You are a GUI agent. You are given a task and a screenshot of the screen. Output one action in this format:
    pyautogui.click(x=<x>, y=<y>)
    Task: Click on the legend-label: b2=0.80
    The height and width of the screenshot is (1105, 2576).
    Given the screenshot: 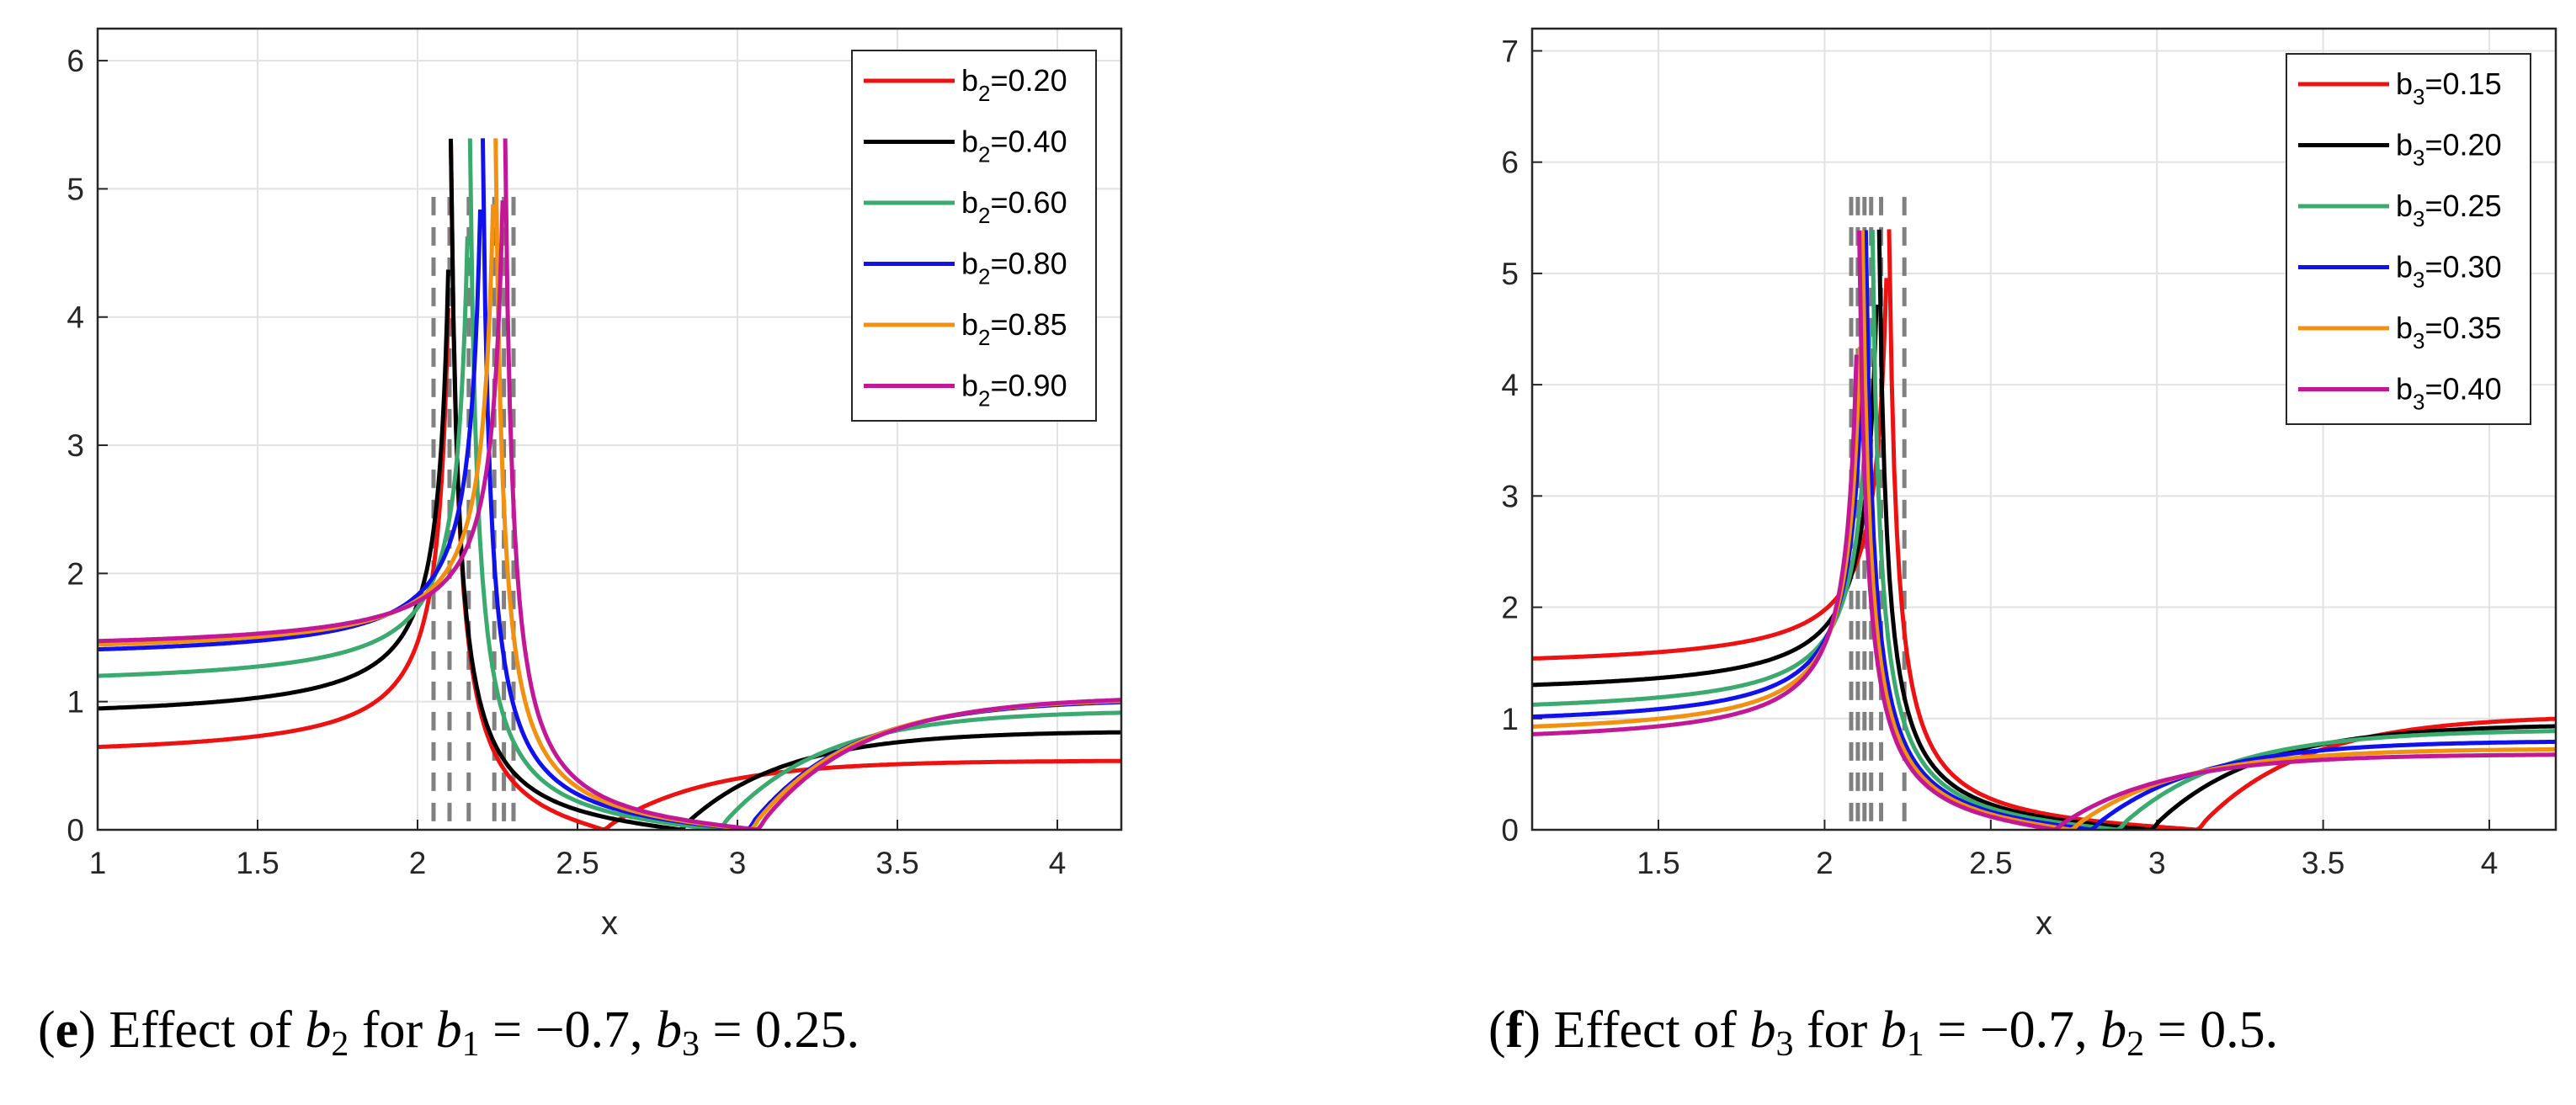 What is the action you would take?
    pyautogui.click(x=1014, y=268)
    